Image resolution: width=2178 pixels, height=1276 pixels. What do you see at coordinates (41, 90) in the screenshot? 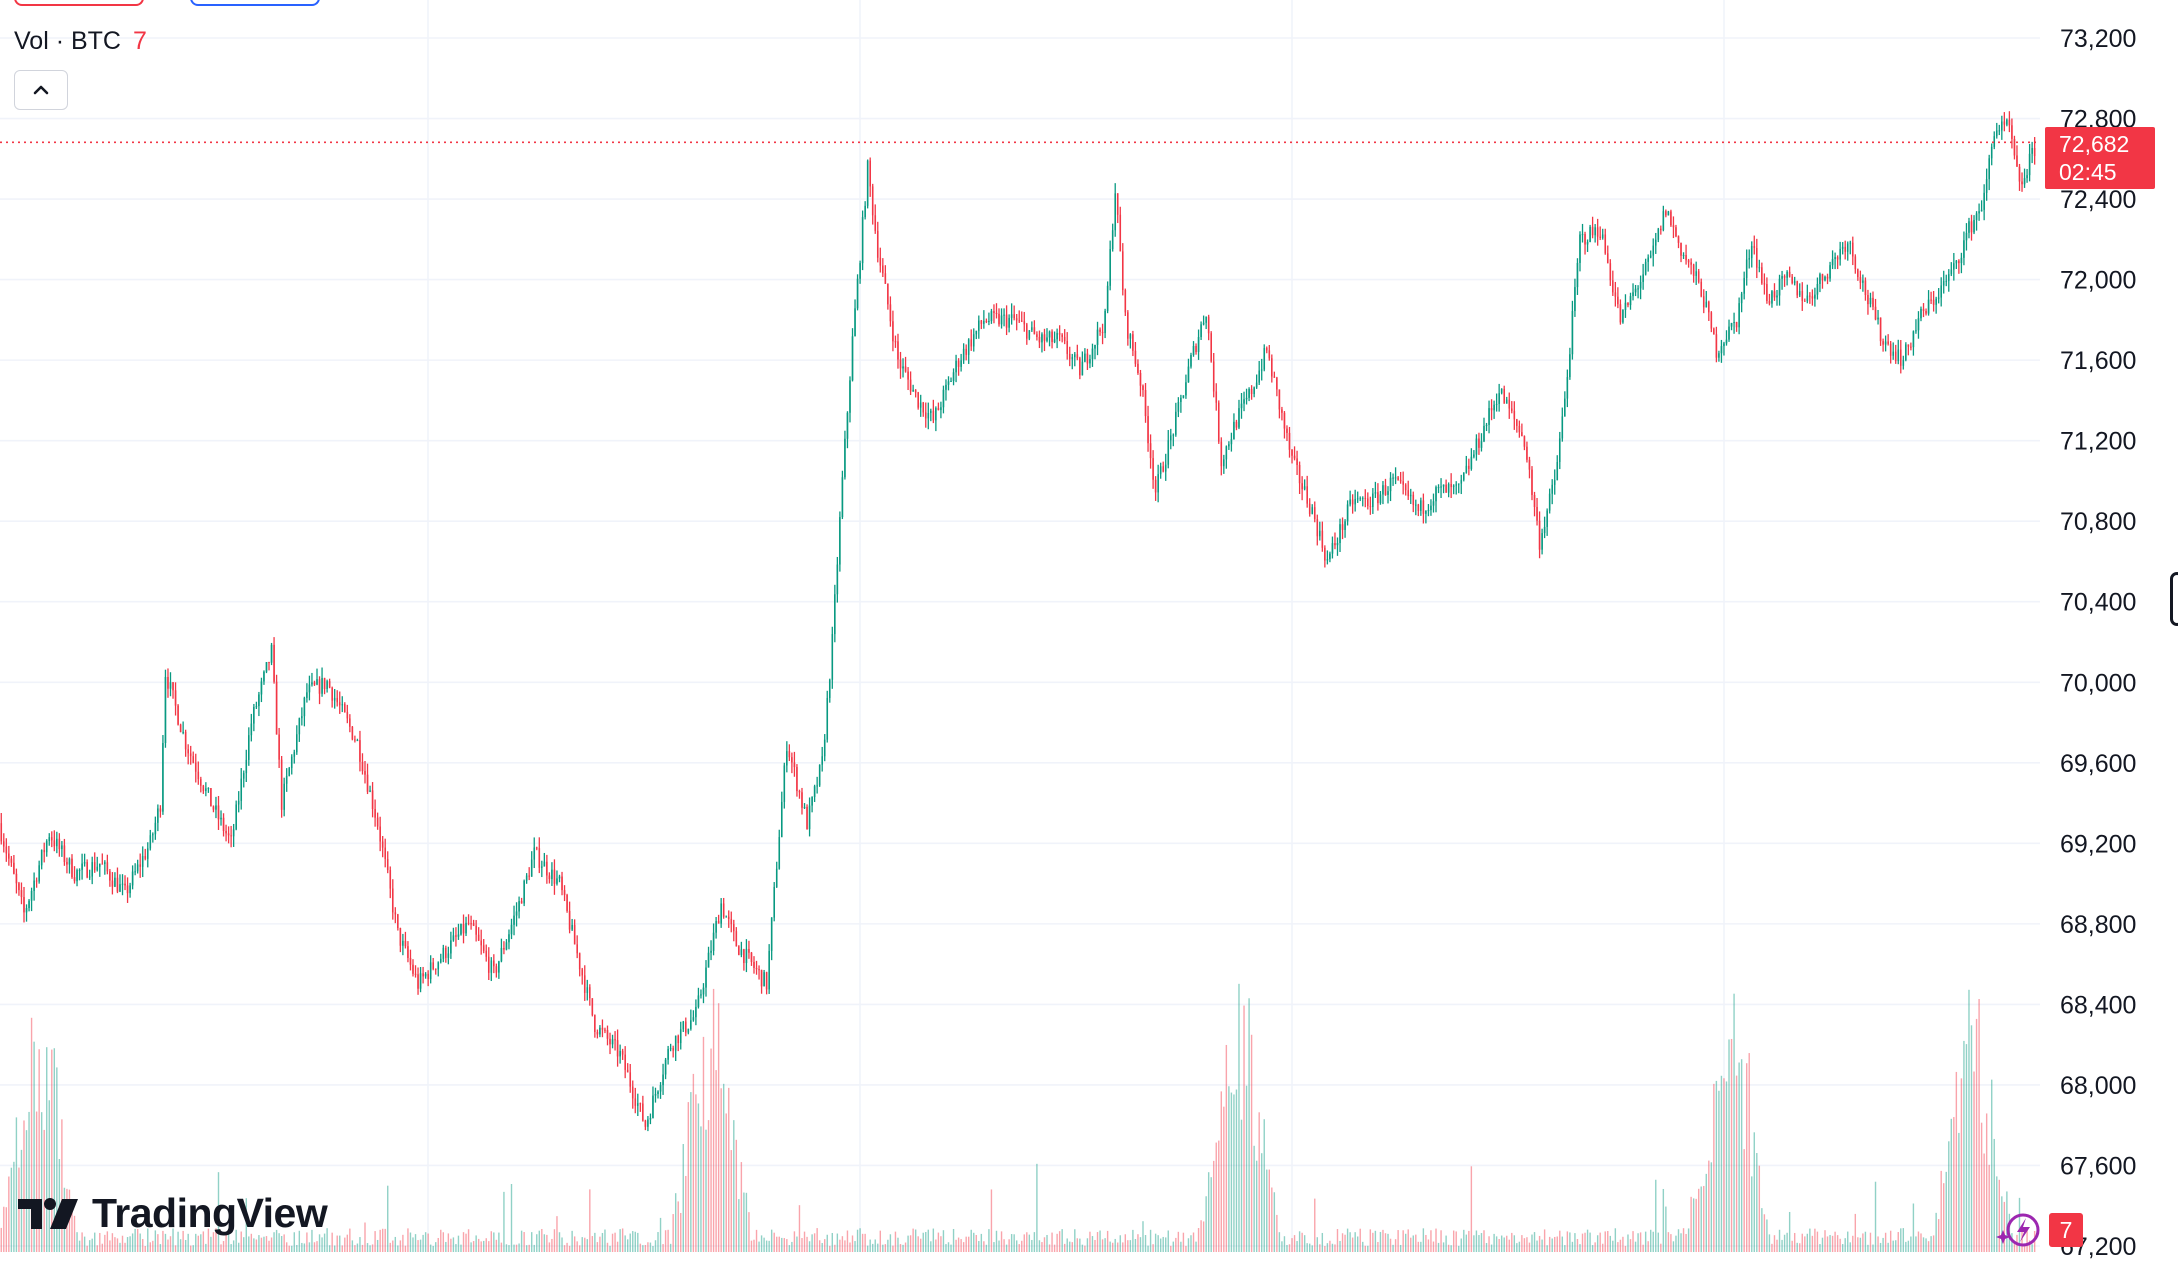
I see `collapse-legend-button` at bounding box center [41, 90].